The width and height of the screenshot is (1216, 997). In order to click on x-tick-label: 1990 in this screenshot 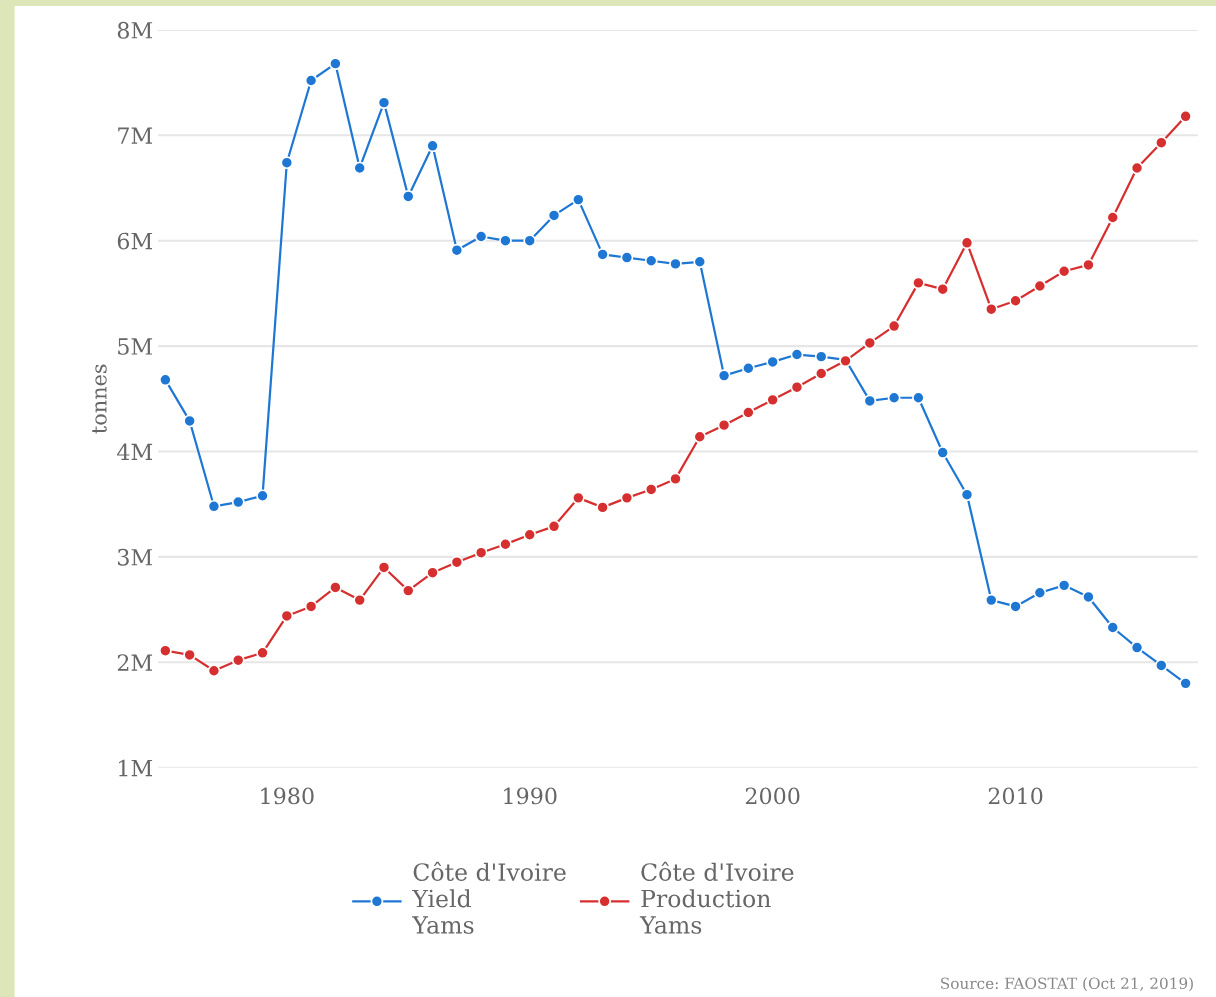, I will do `click(530, 796)`.